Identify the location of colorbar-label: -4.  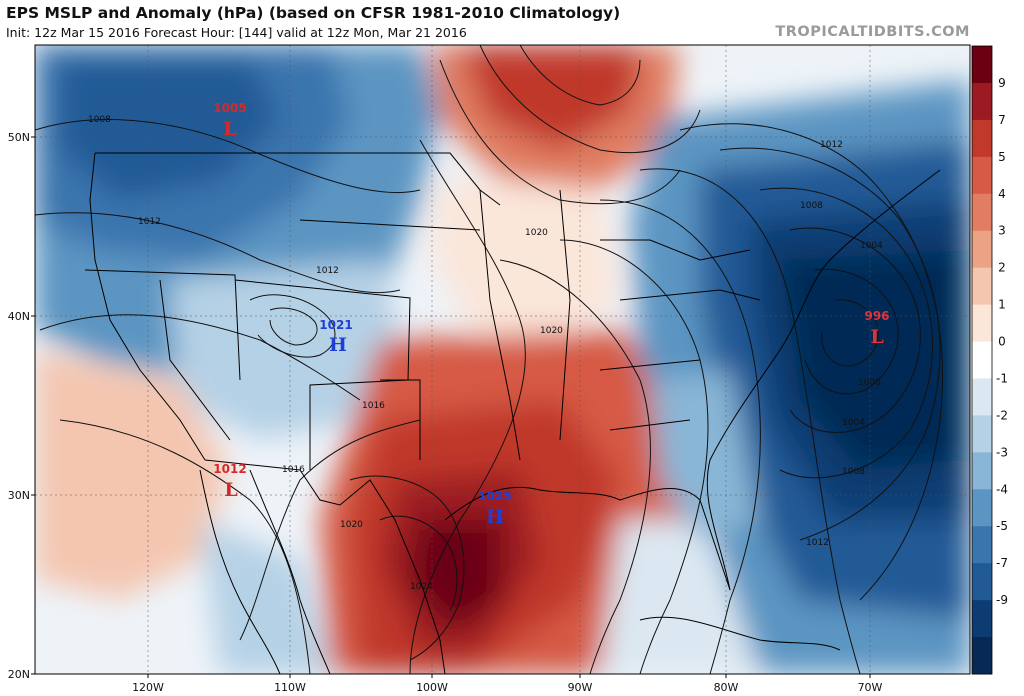
(1002, 489).